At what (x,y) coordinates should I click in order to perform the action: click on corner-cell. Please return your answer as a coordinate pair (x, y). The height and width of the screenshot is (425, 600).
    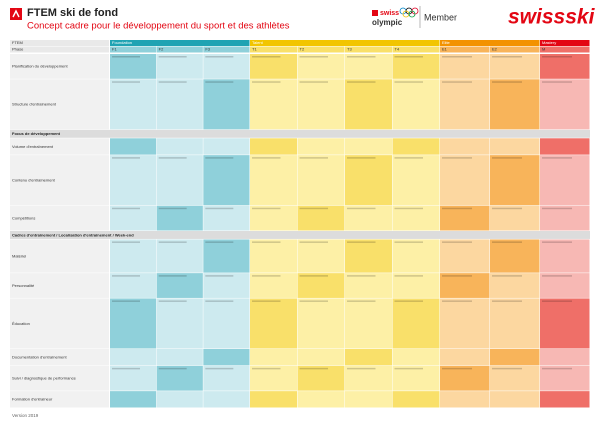
    Looking at the image, I should click on (59, 43).